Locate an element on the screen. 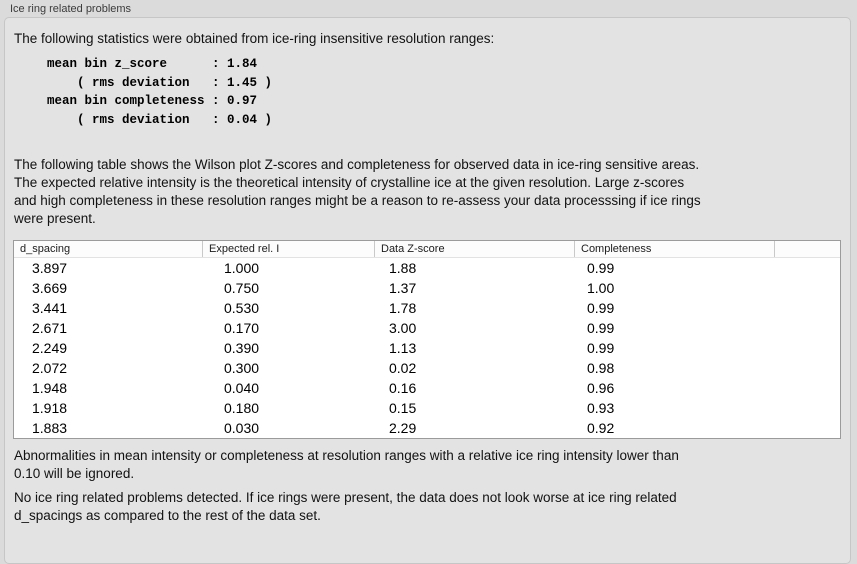 The width and height of the screenshot is (857, 564). table-cell: 0.030 is located at coordinates (242, 428).